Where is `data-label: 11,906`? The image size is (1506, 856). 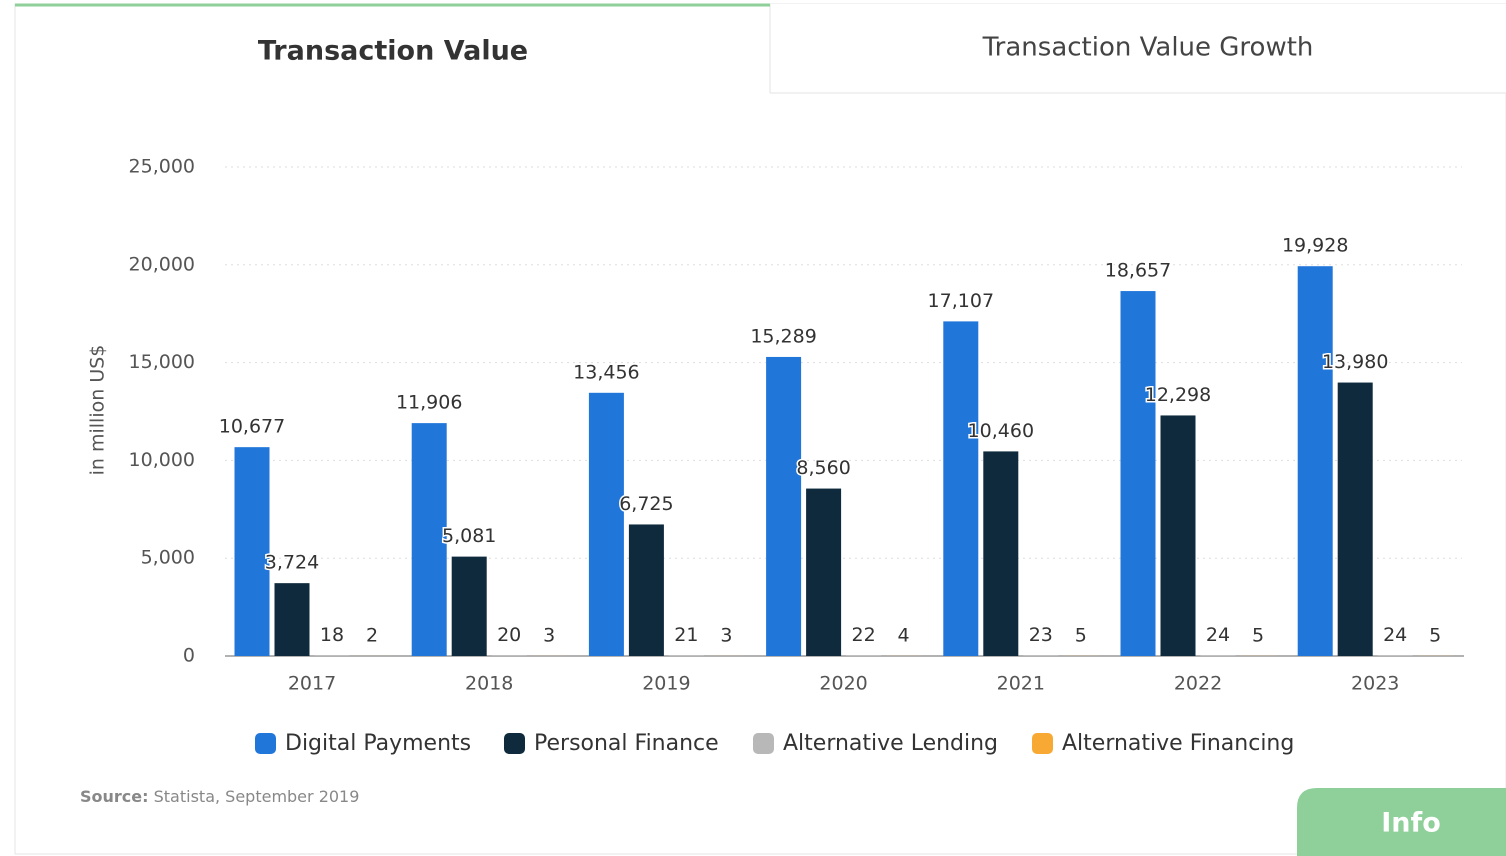
data-label: 11,906 is located at coordinates (429, 403).